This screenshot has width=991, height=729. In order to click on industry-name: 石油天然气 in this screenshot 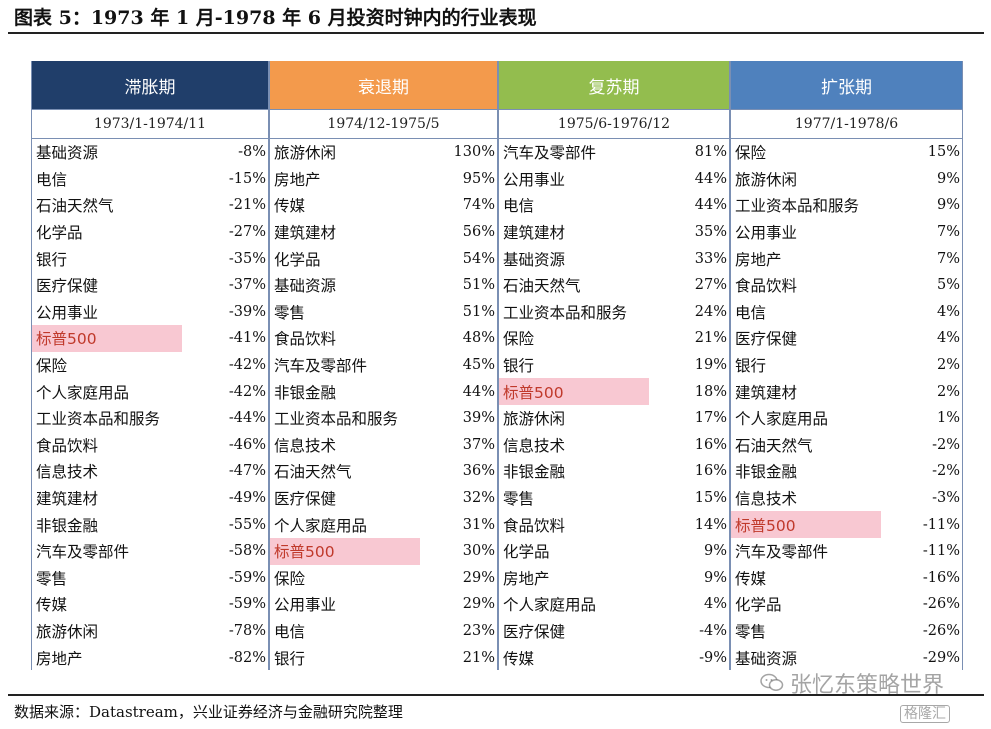, I will do `click(75, 206)`.